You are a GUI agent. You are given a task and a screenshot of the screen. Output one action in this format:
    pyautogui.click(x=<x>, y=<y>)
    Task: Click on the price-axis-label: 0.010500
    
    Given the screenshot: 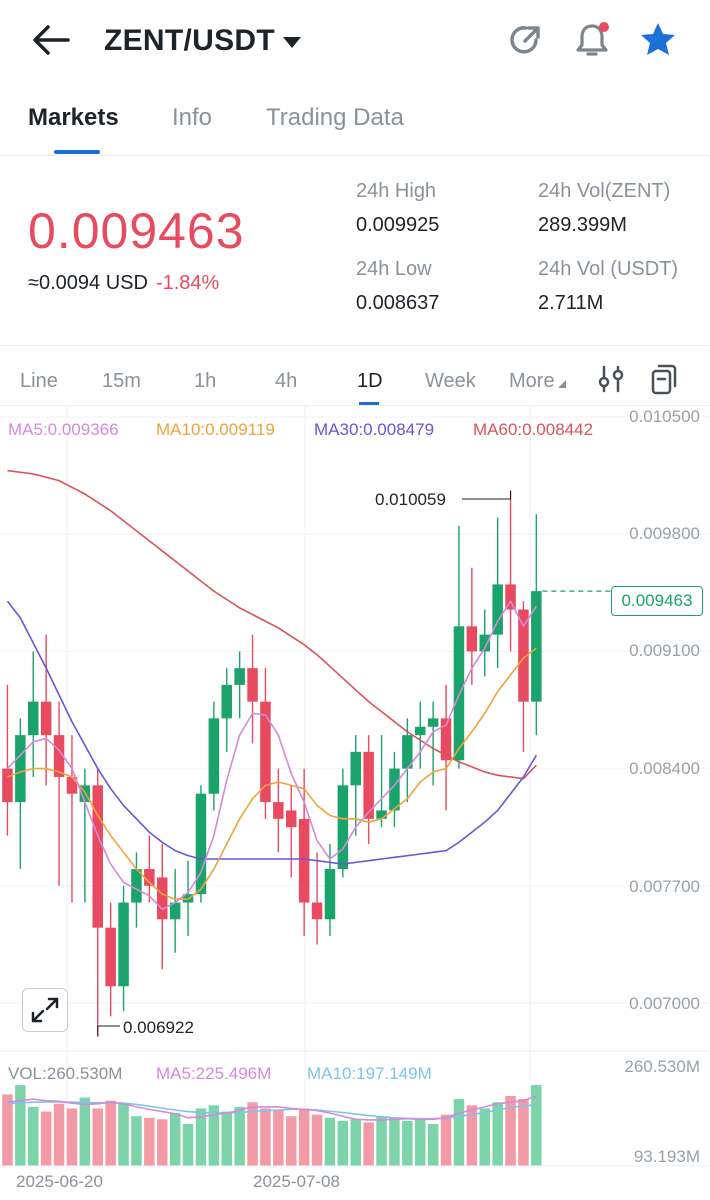 What is the action you would take?
    pyautogui.click(x=664, y=416)
    